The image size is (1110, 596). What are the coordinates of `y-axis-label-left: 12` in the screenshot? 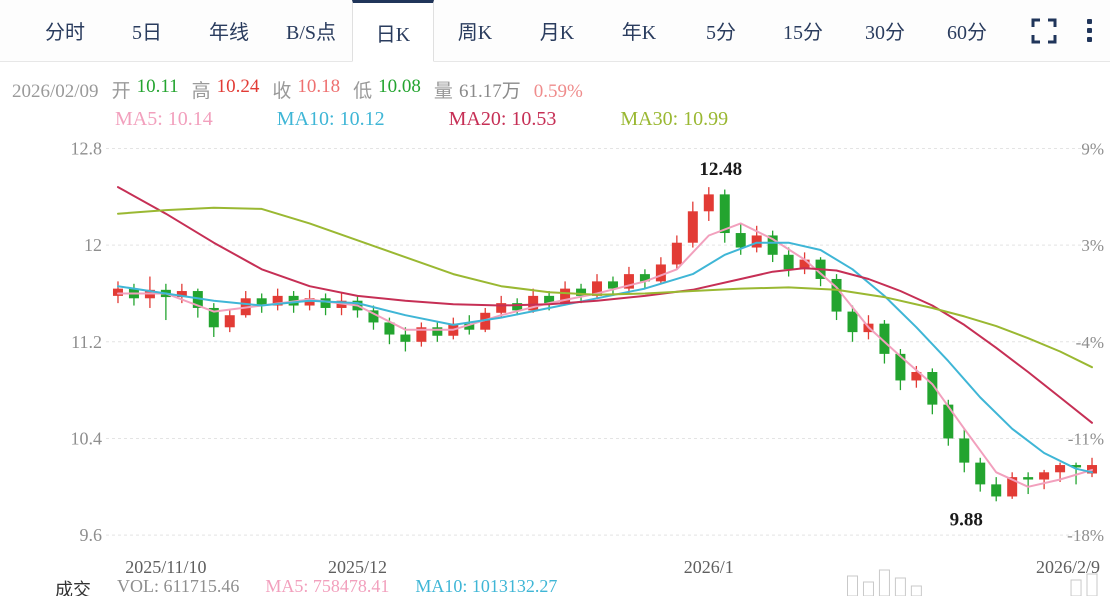 It's located at (93, 245).